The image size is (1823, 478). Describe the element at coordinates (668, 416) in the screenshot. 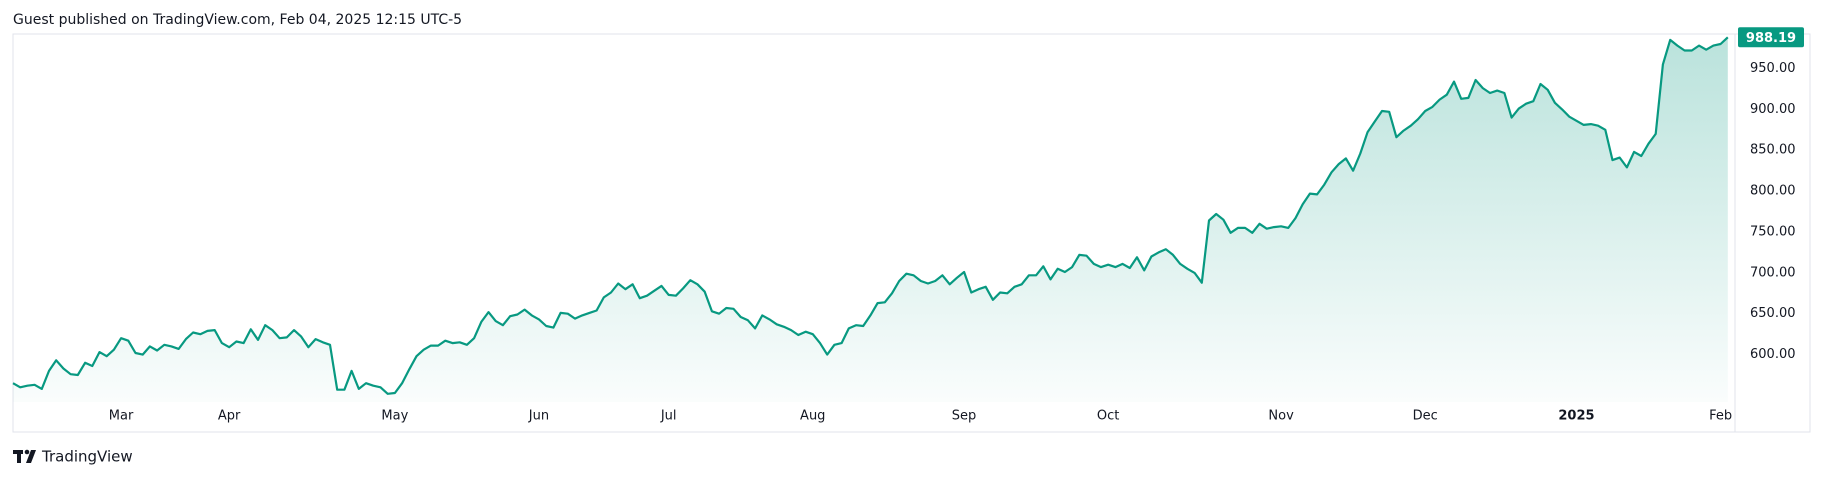

I see `x-tick-label: Jul` at that location.